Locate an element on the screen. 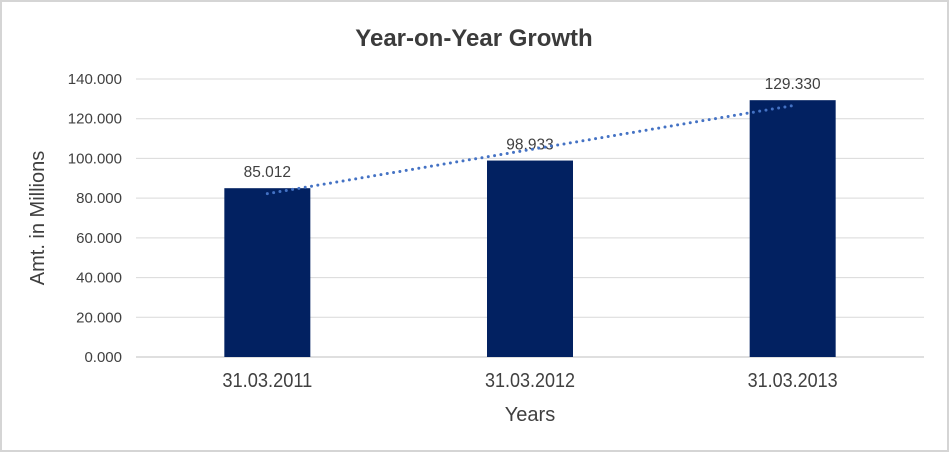 Image resolution: width=949 pixels, height=457 pixels. data-label: 129.330 is located at coordinates (793, 84).